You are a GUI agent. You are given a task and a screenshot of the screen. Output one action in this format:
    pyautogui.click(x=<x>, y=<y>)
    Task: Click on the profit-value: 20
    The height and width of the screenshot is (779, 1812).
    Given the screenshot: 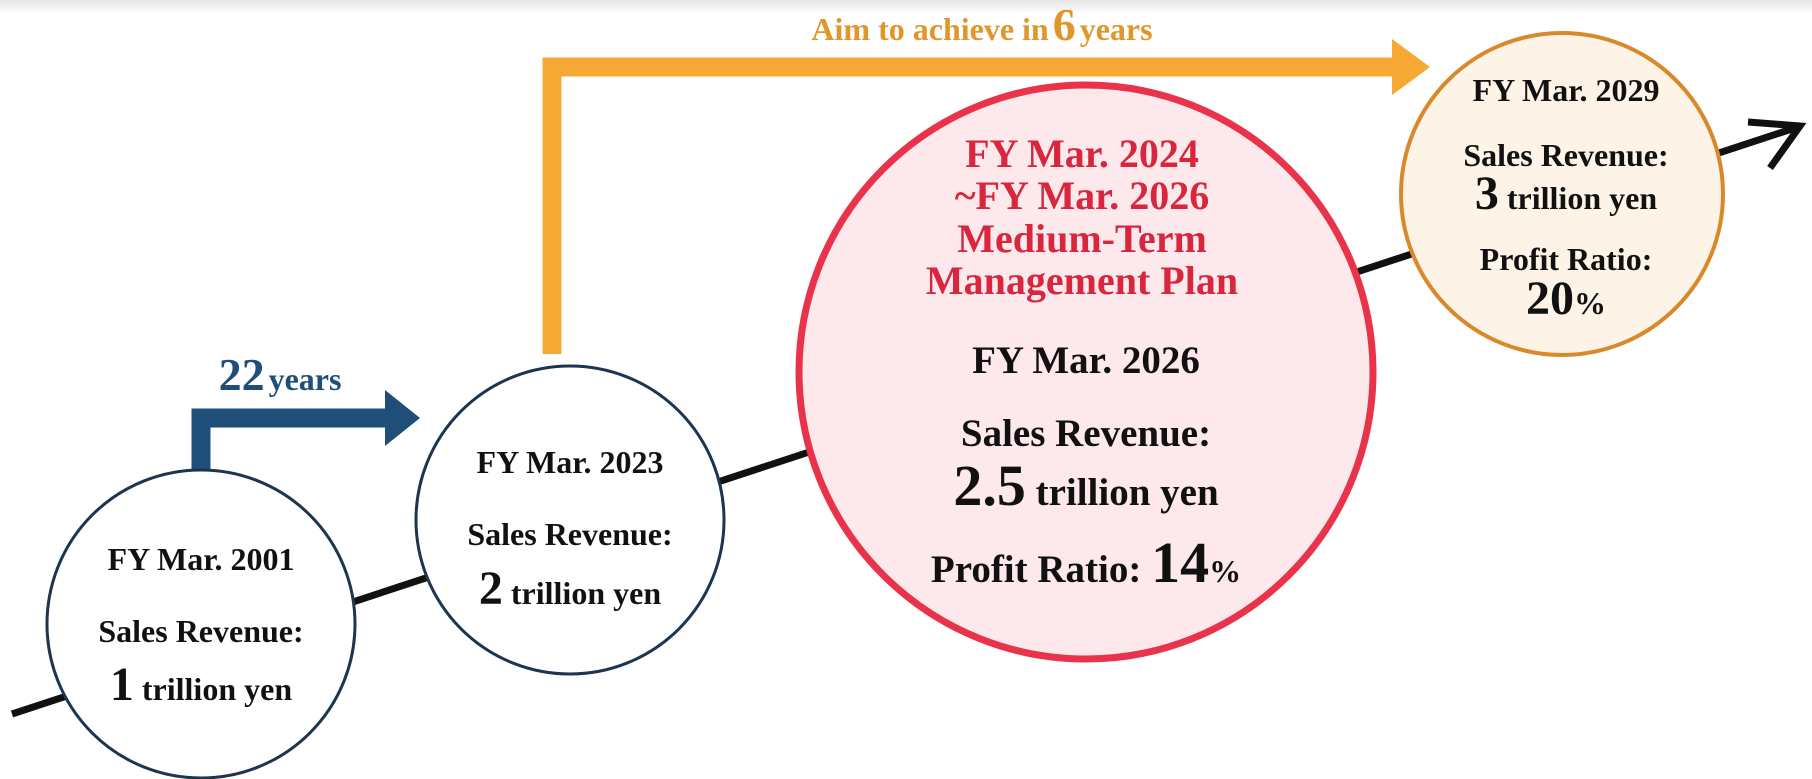 What is the action you would take?
    pyautogui.click(x=1550, y=298)
    